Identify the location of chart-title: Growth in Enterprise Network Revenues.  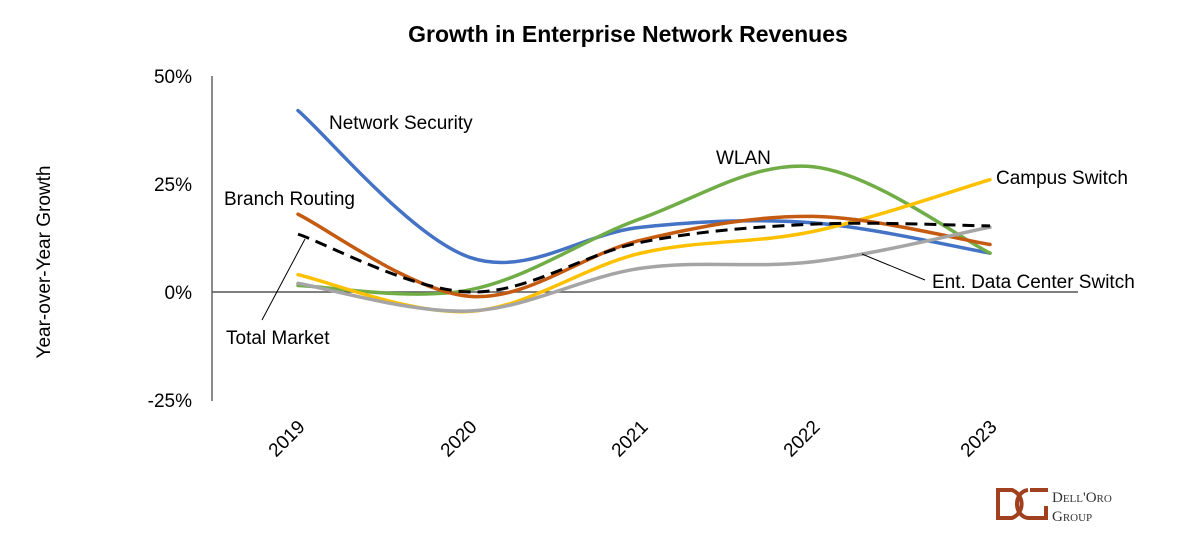
(628, 34).